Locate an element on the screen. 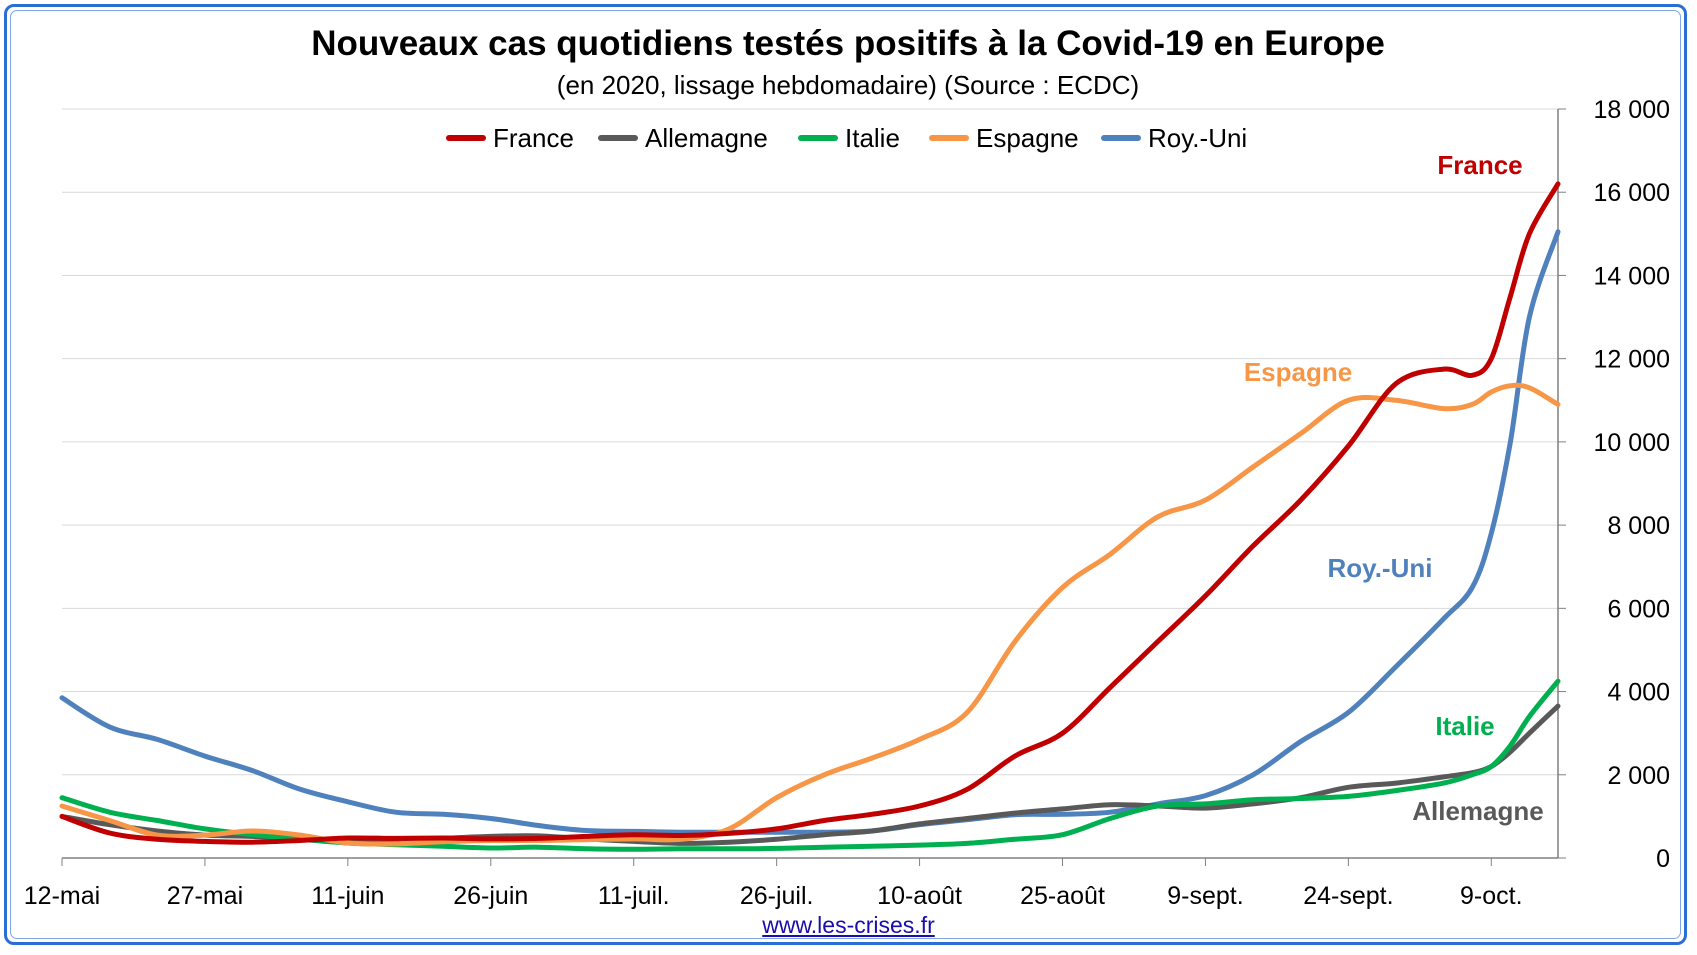 This screenshot has width=1697, height=955. y-tick-label: 6 000 is located at coordinates (1638, 609).